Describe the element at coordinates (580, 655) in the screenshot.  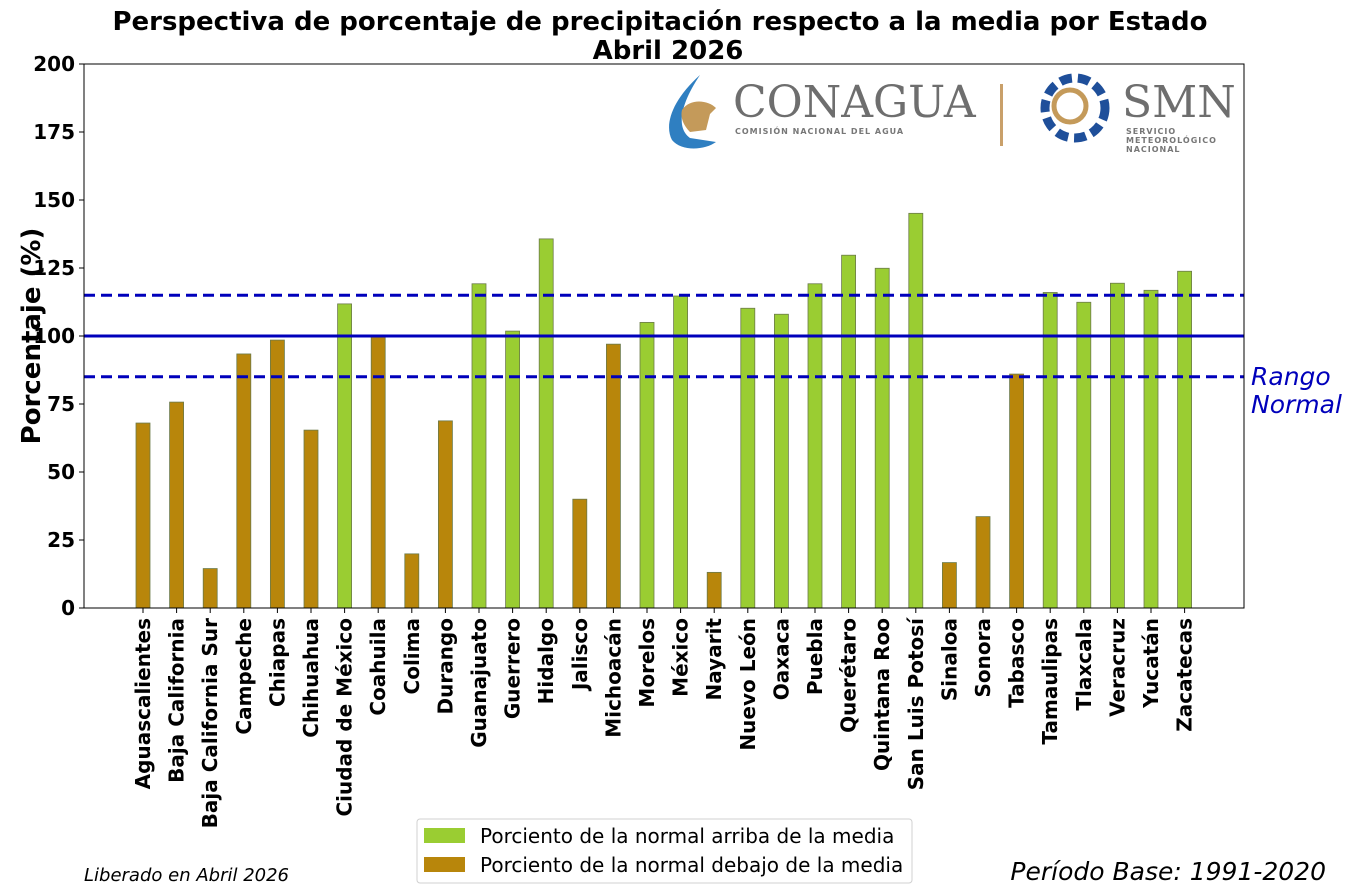
I see `x-tick-label: Jalisco` at that location.